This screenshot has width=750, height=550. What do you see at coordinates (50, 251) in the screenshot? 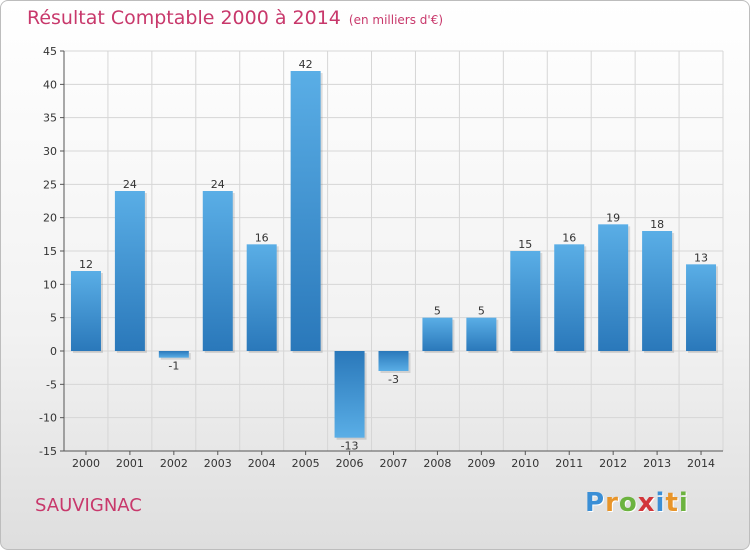
I see `y-tick-label: 15` at bounding box center [50, 251].